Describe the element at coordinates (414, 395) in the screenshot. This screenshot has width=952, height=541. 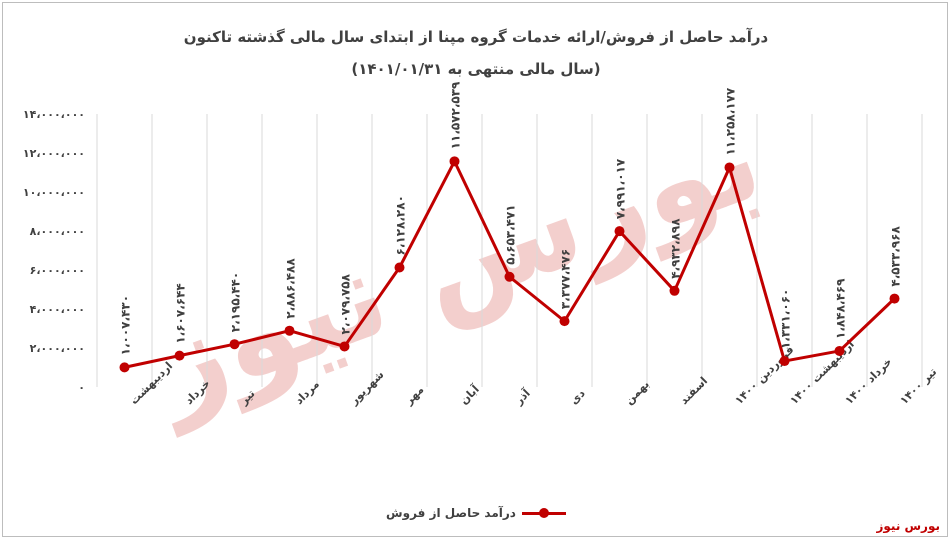
I see `x-tick-label: مهر` at that location.